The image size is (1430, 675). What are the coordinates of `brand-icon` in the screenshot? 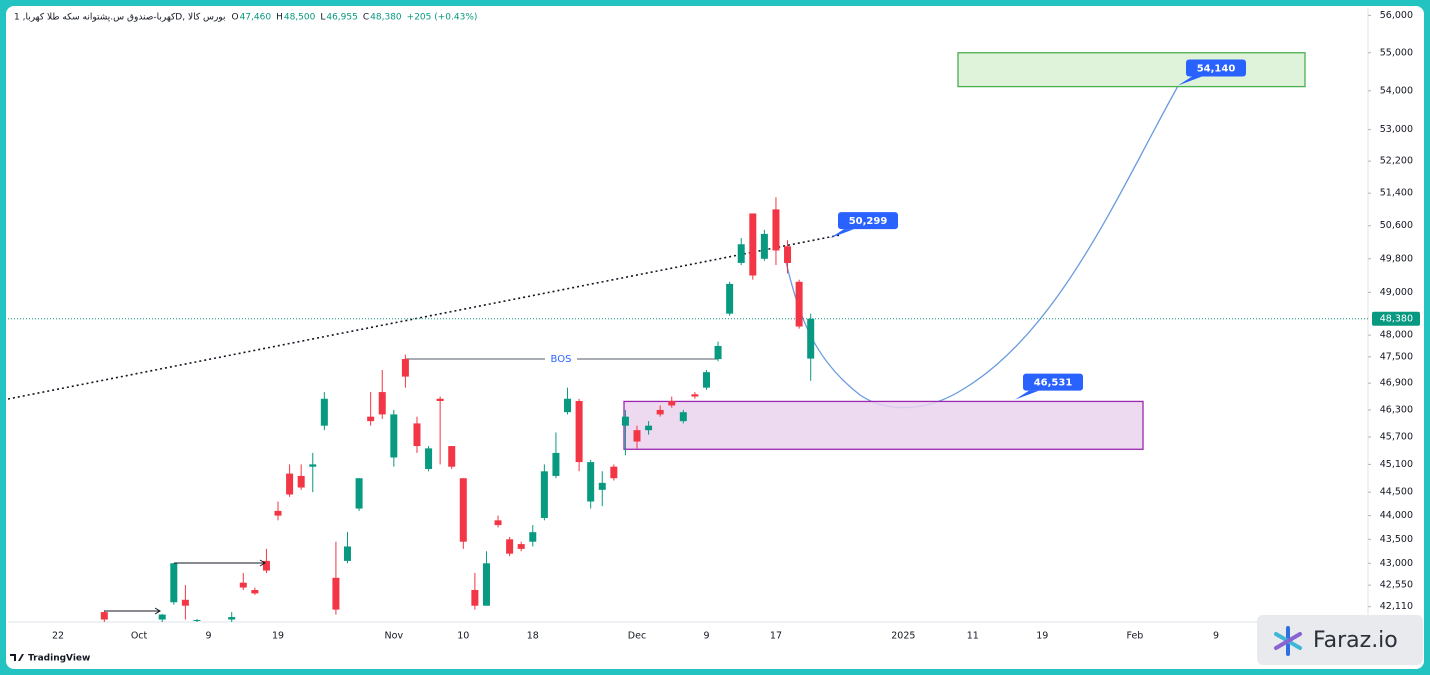 It's located at (1288, 641).